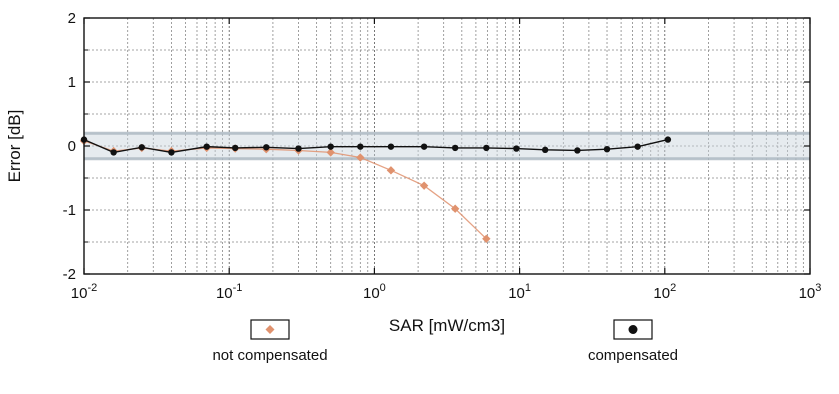 This screenshot has height=394, width=839. What do you see at coordinates (664, 292) in the screenshot?
I see `x-tick-label: 10²` at bounding box center [664, 292].